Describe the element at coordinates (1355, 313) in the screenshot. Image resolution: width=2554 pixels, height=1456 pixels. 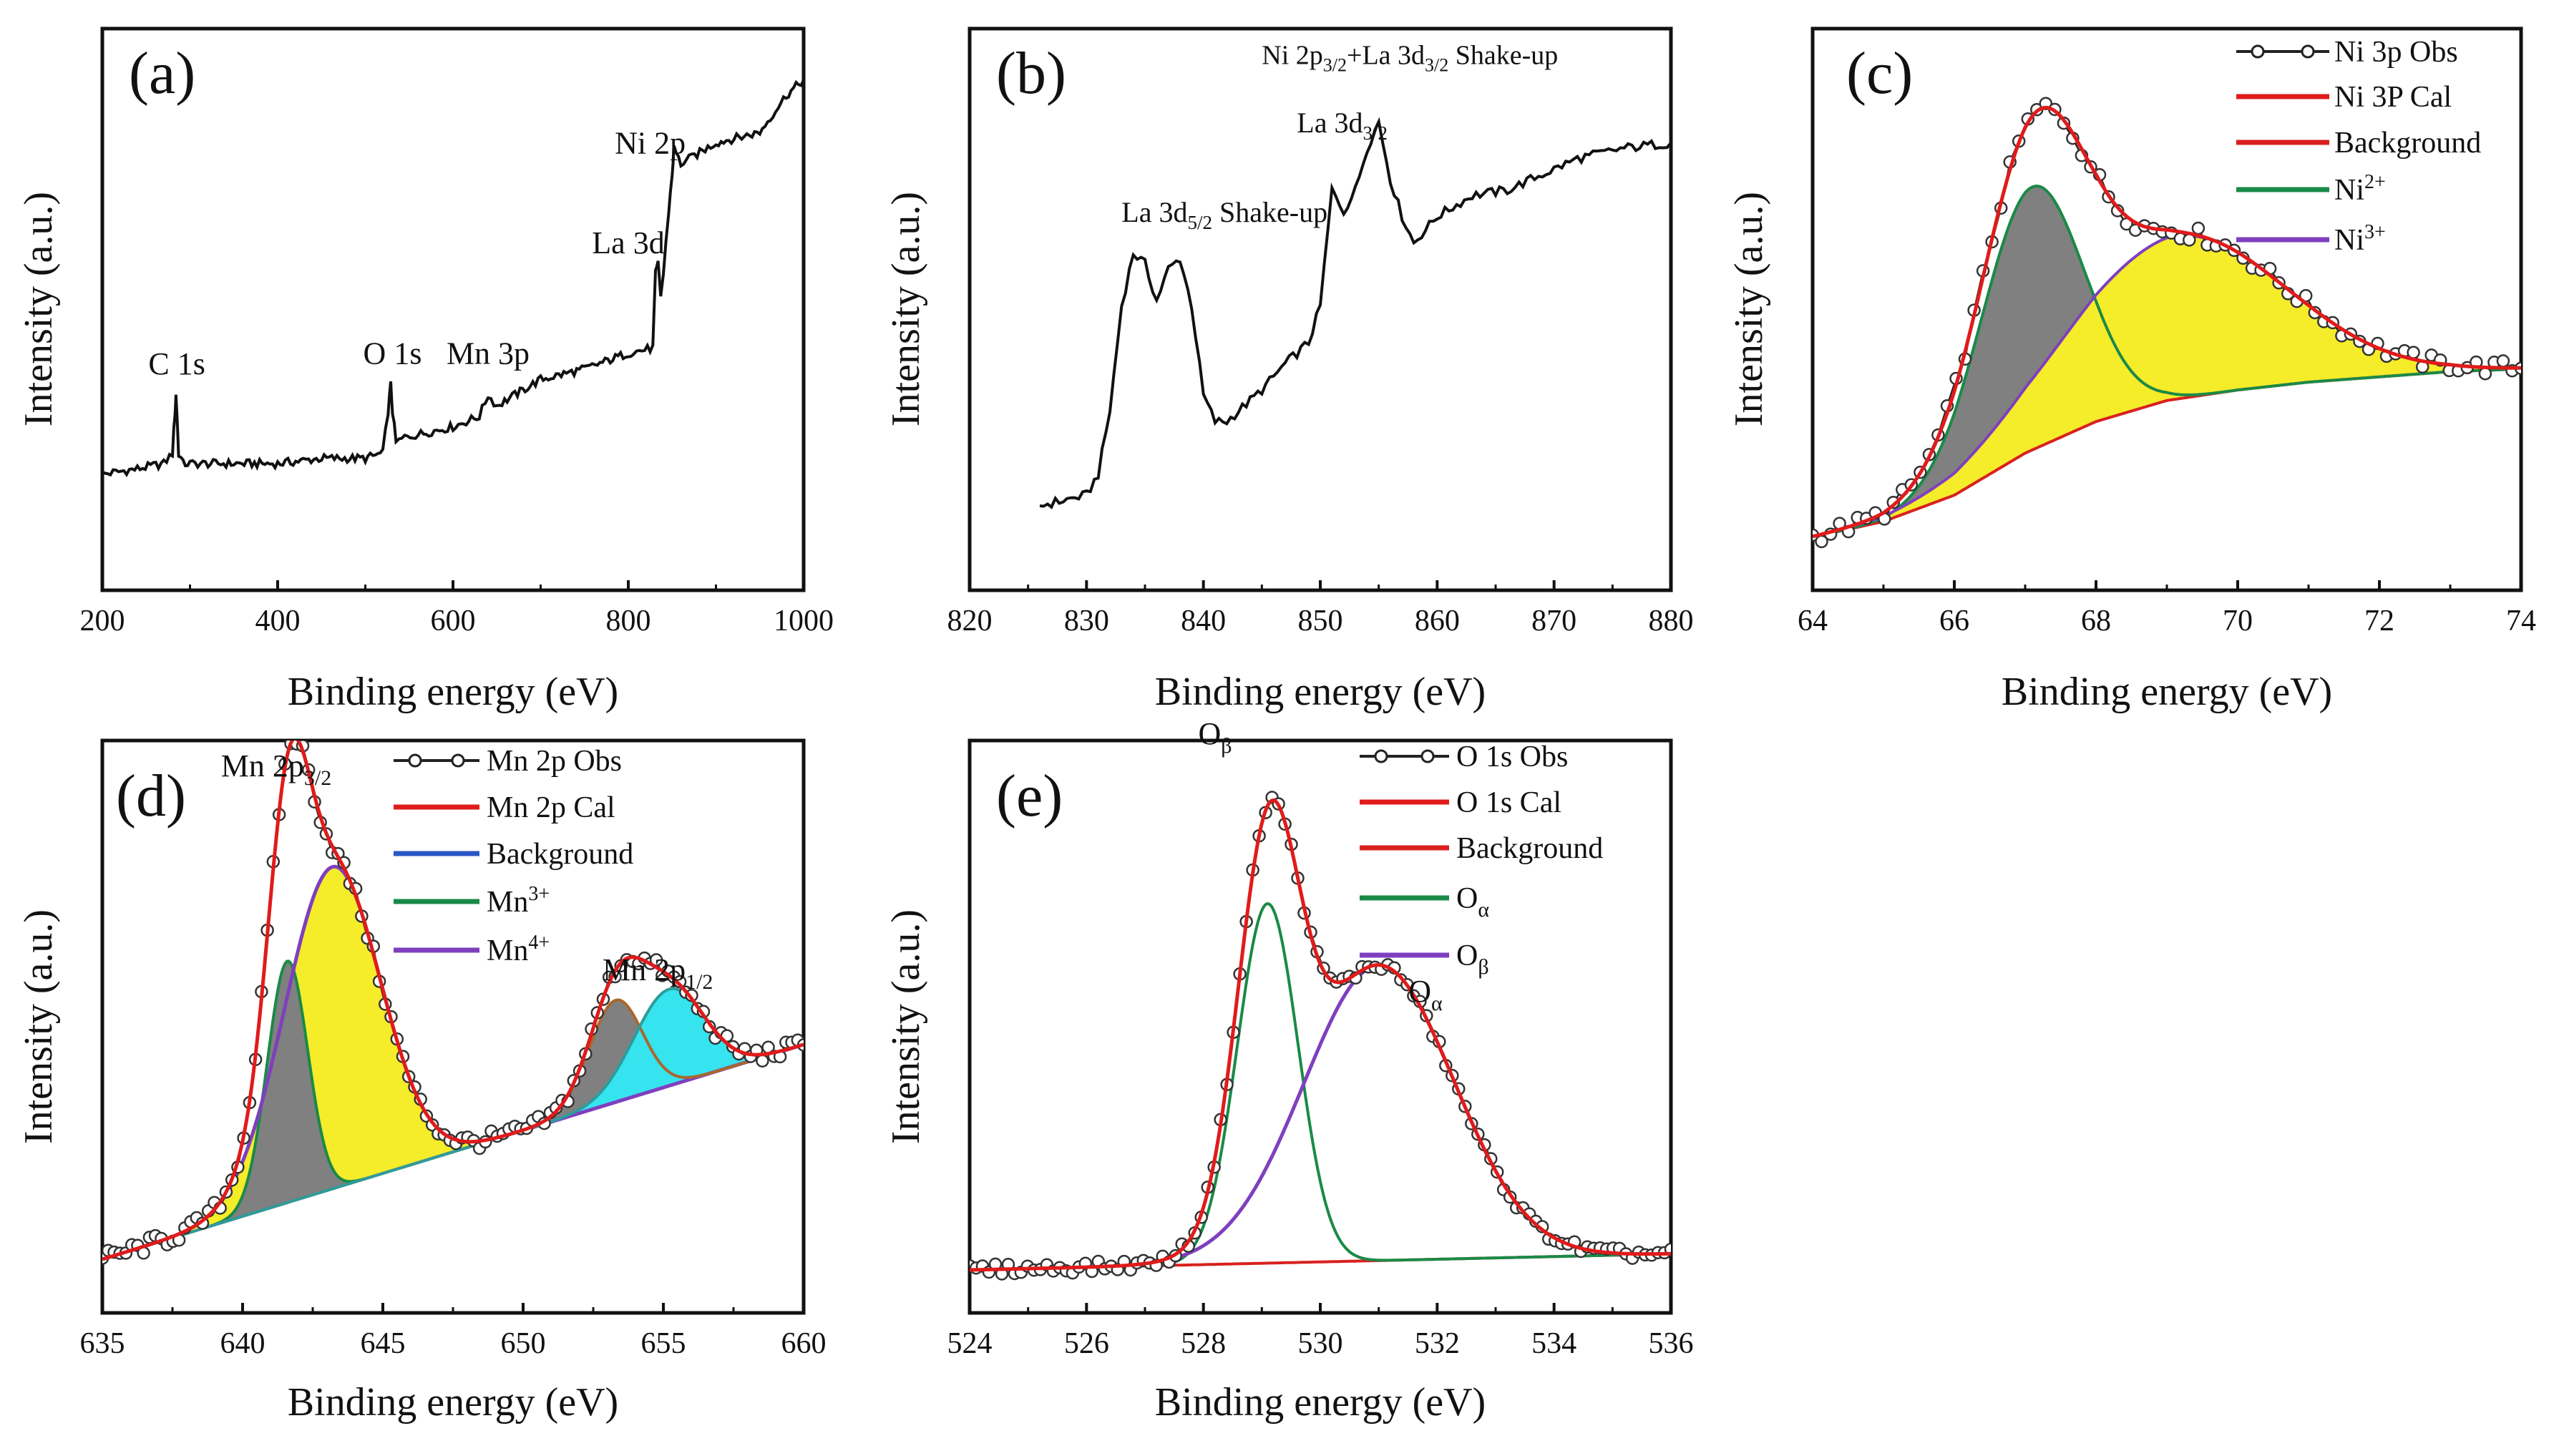
I see `panel-b-spectrum-line` at that location.